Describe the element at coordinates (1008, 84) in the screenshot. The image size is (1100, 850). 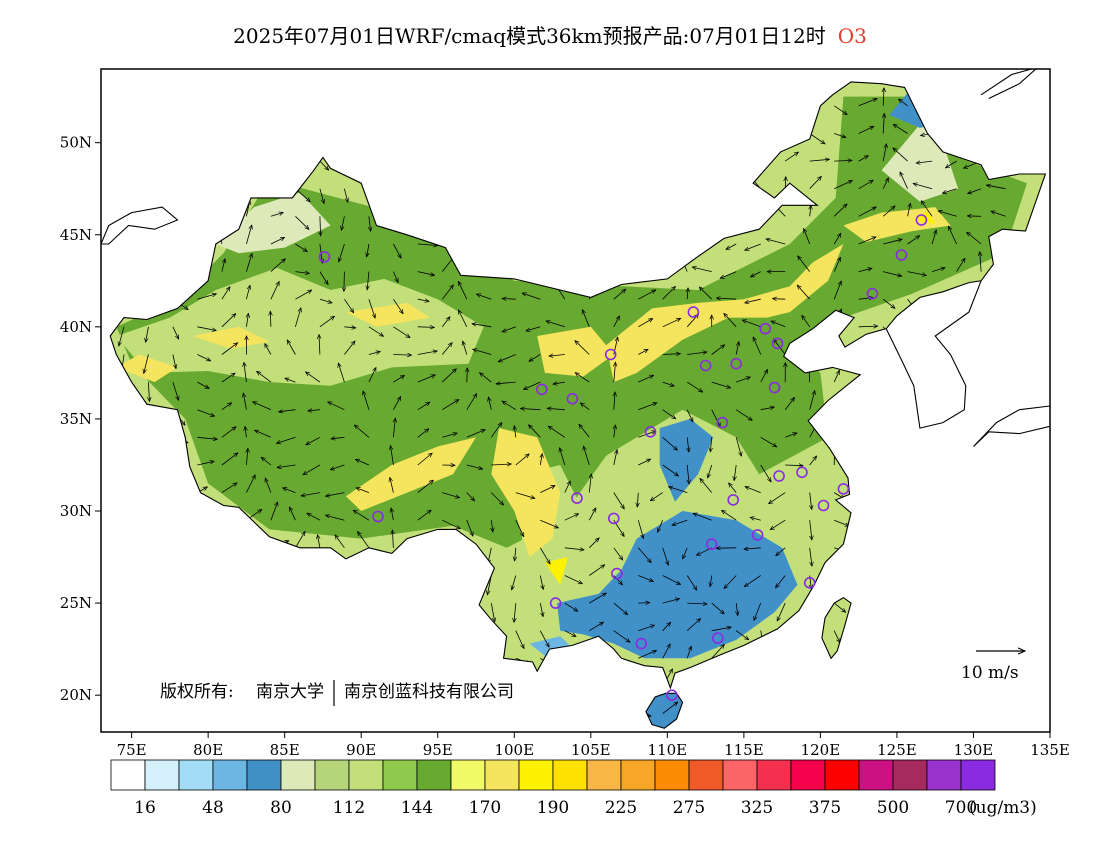
I see `okhotsk-coast` at that location.